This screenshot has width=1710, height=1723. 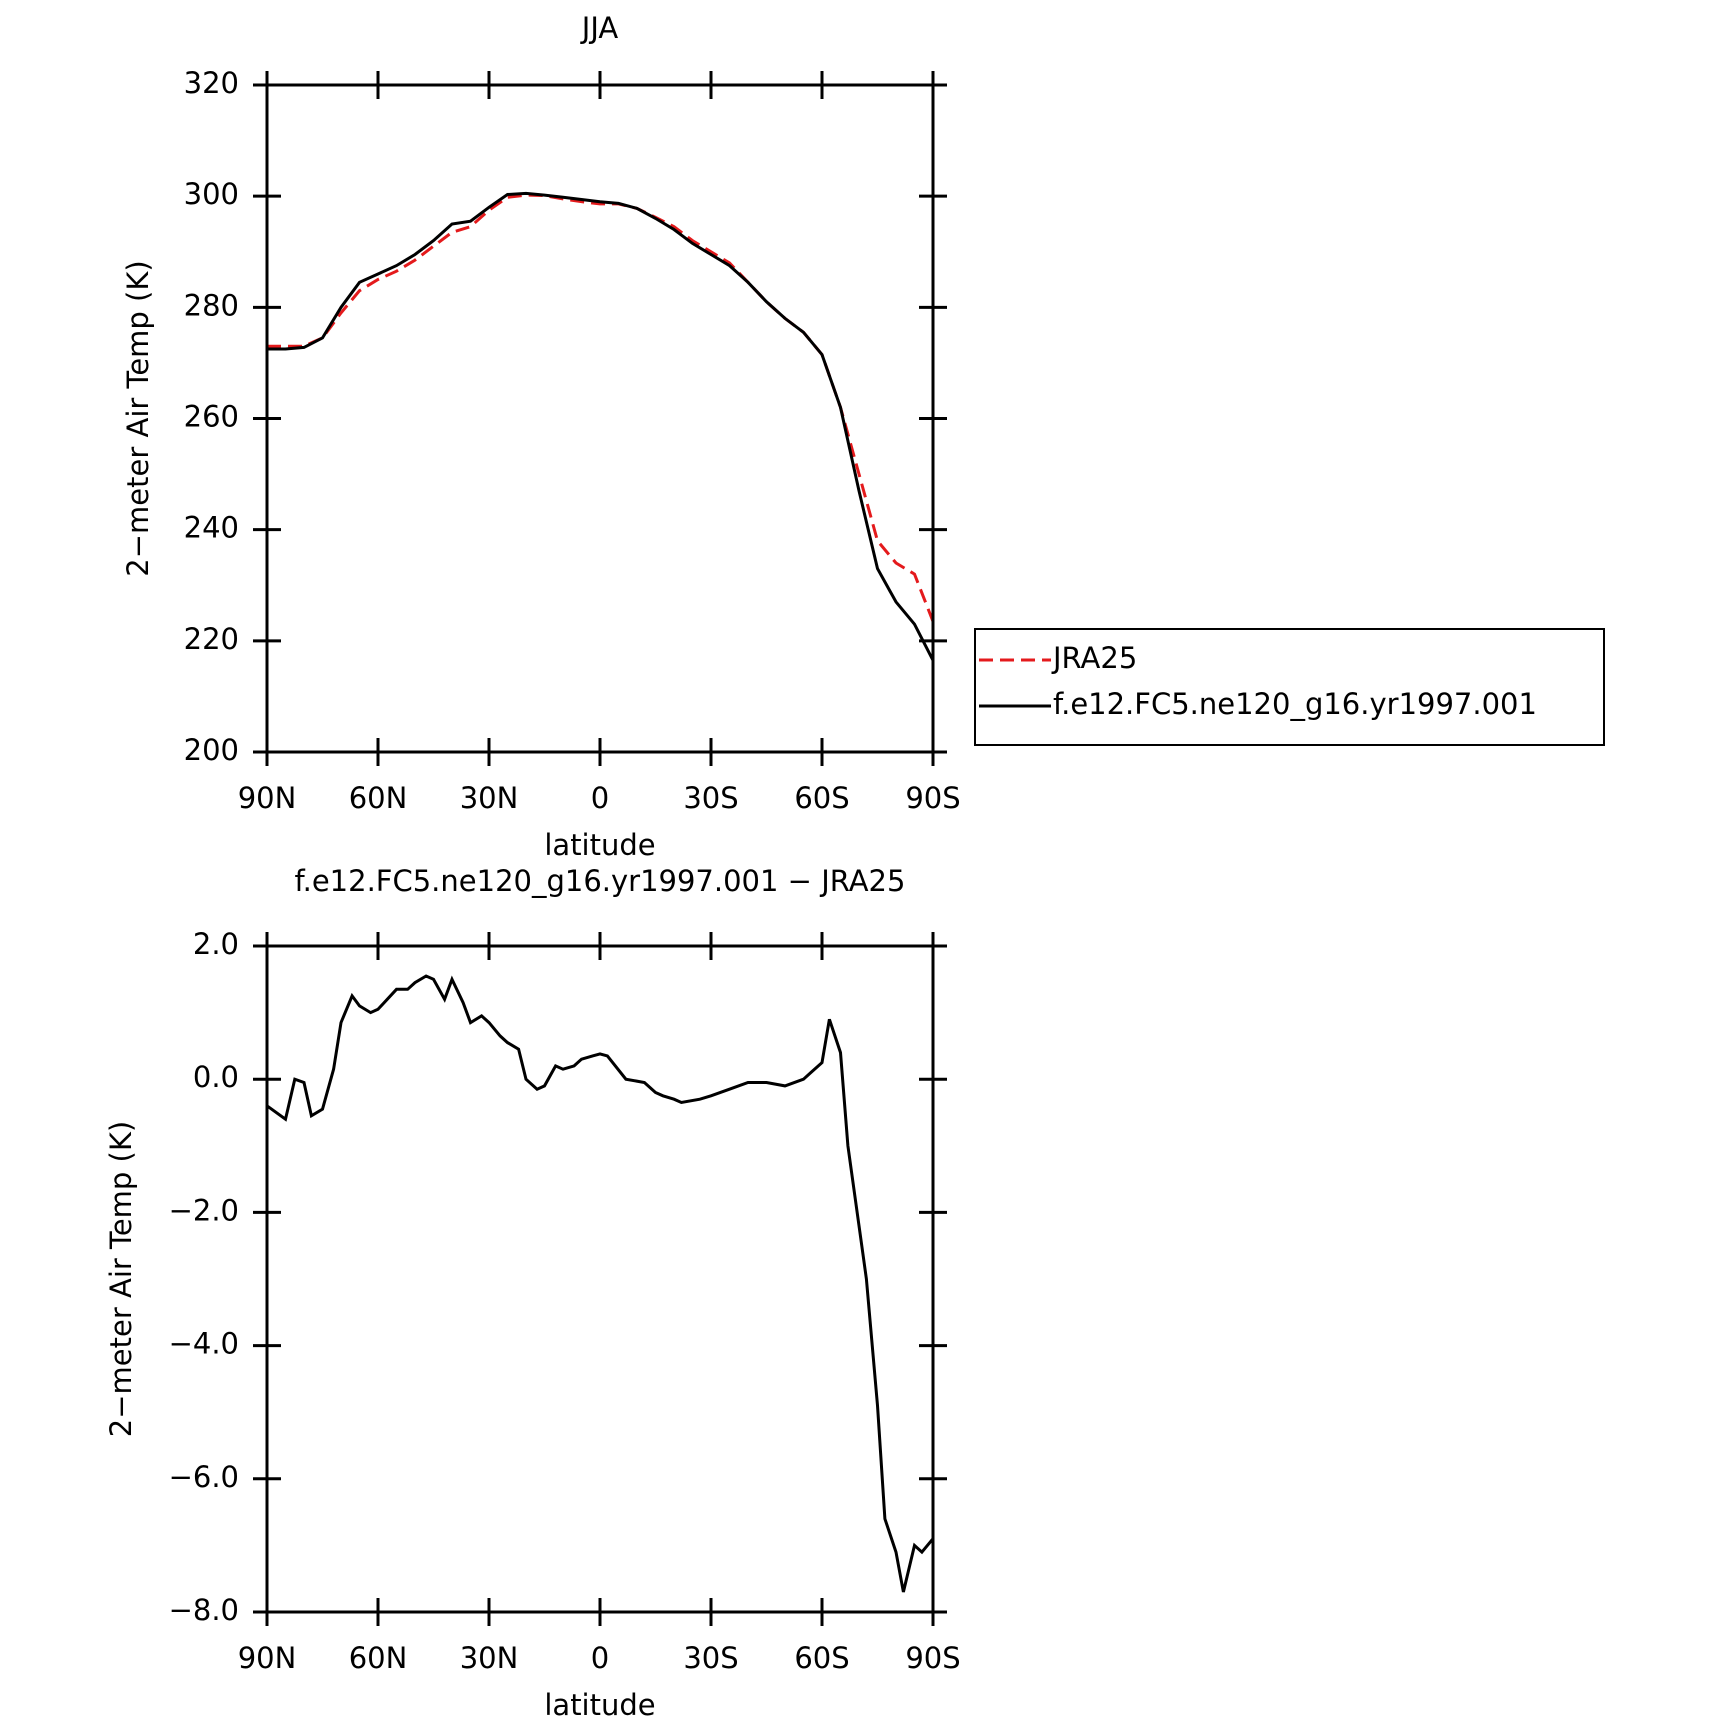 I want to click on y-tick-label: 300, so click(x=211, y=194).